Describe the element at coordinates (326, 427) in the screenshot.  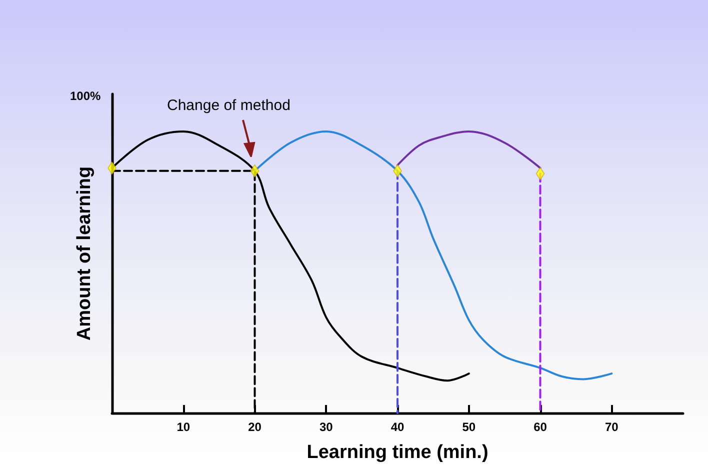
I see `x-tick-label: 30` at that location.